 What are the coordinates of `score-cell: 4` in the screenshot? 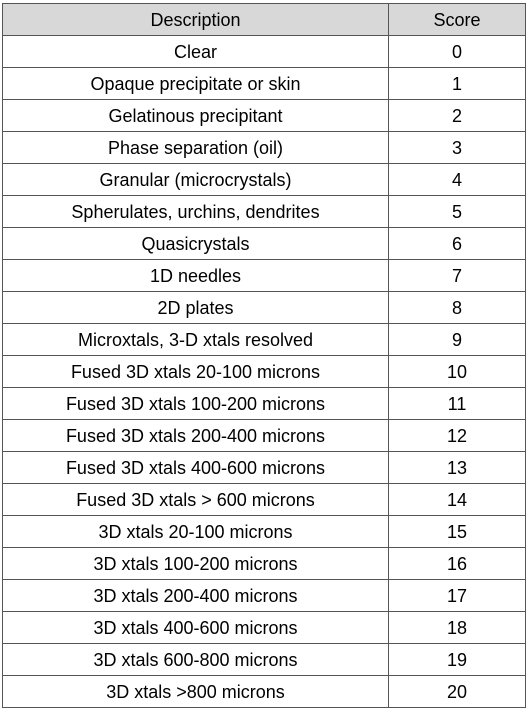 It's located at (457, 179).